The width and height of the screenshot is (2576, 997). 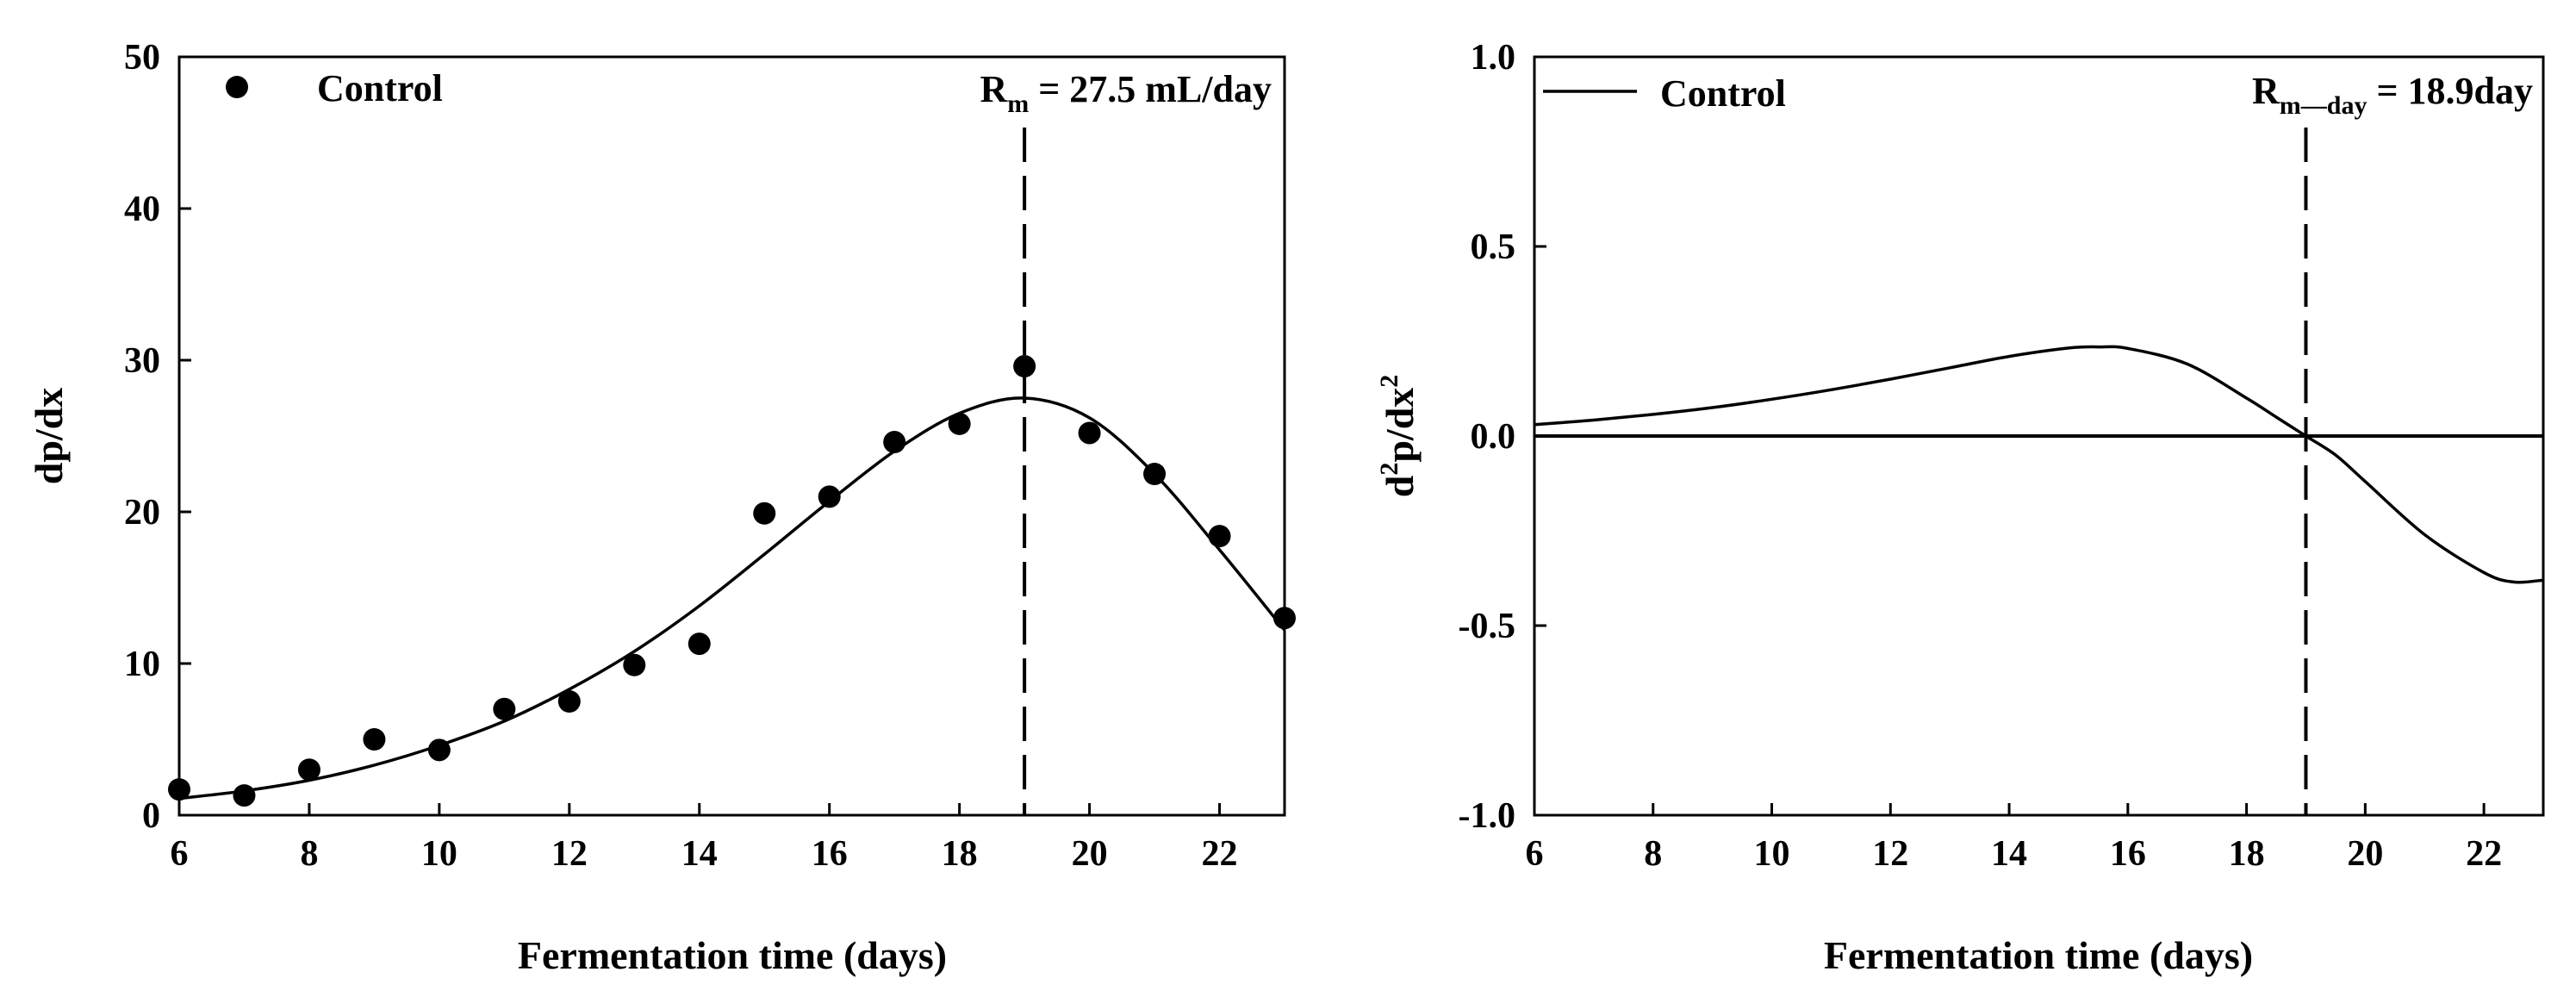 What do you see at coordinates (2484, 854) in the screenshot?
I see `right-x-tick-label: 22` at bounding box center [2484, 854].